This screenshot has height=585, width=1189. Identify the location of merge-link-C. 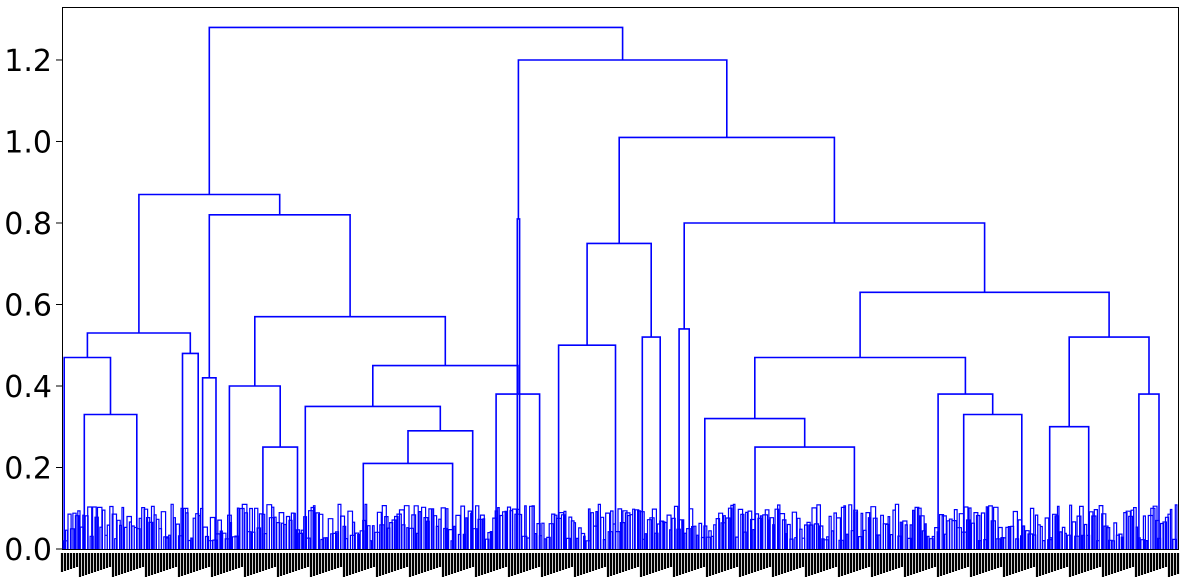
(622, 139).